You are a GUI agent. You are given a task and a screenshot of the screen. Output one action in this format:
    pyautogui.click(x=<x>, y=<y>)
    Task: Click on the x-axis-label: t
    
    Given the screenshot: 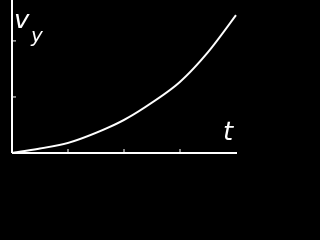 What is the action you would take?
    pyautogui.click(x=228, y=132)
    